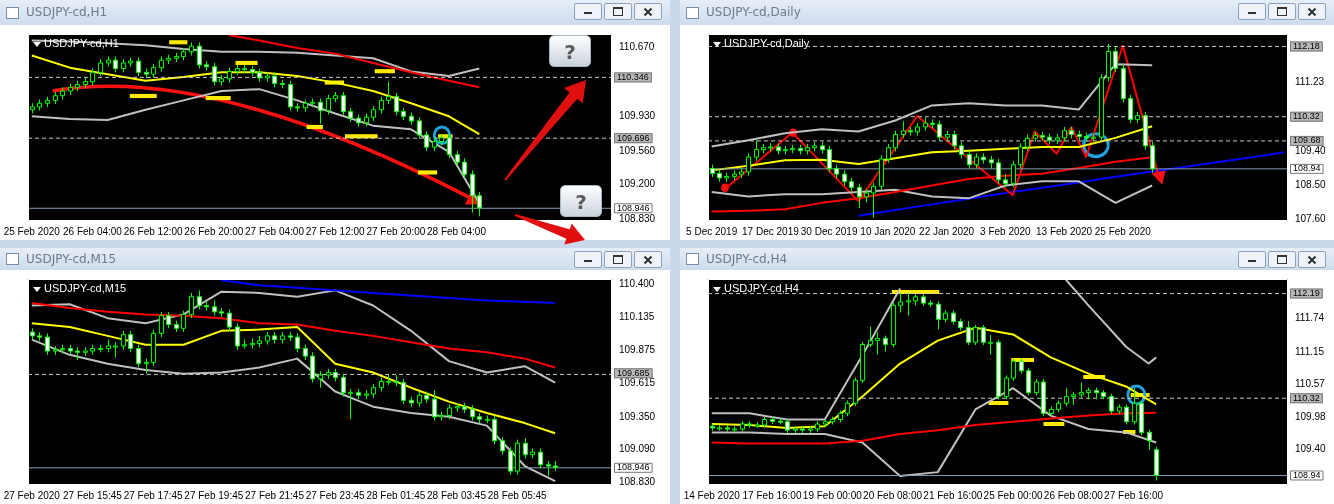 Image resolution: width=1334 pixels, height=504 pixels. Describe the element at coordinates (1310, 82) in the screenshot. I see `y-tick-label: 111.23` at that location.